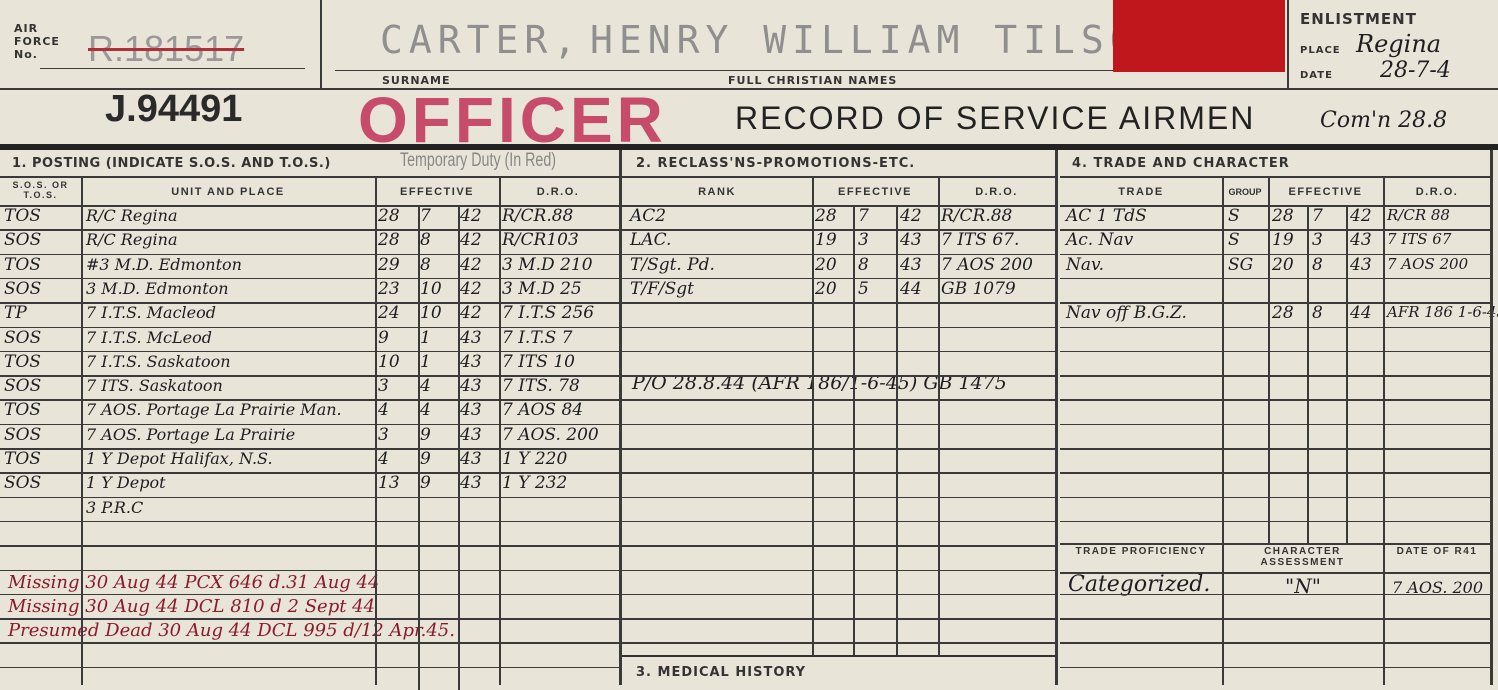 This screenshot has width=1498, height=690. What do you see at coordinates (1241, 264) in the screenshot?
I see `group-cell: SG` at bounding box center [1241, 264].